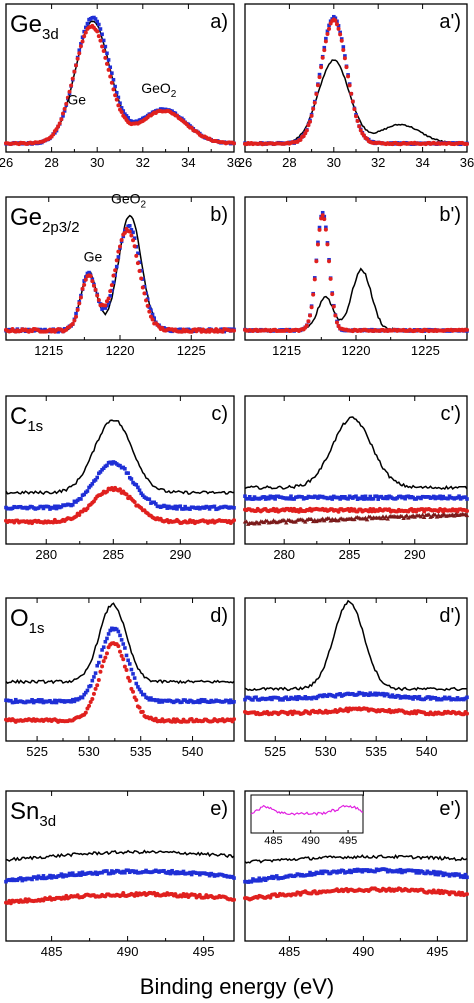 Image resolution: width=474 pixels, height=1003 pixels. I want to click on x-tick-label: 290, so click(415, 554).